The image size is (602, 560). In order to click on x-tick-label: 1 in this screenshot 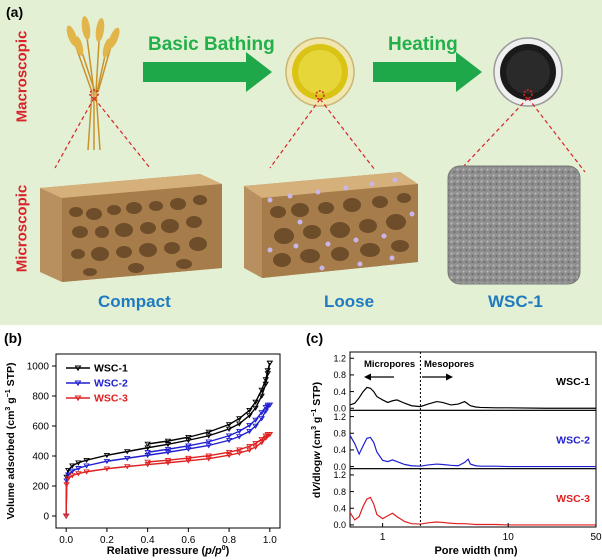, I will do `click(383, 537)`.